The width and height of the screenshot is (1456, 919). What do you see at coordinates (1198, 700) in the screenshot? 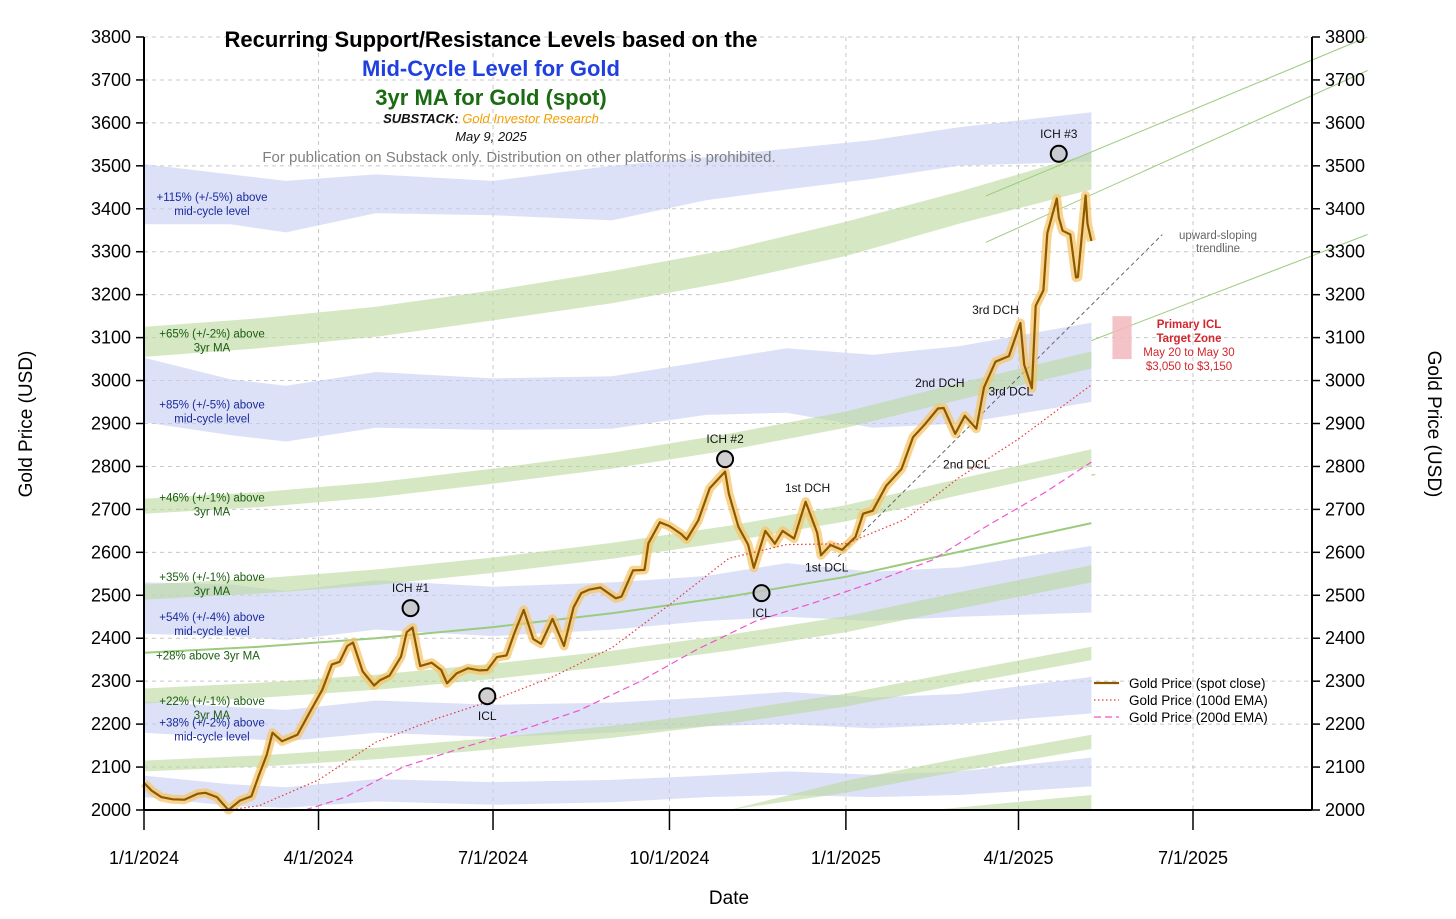
I see `legend-label: Gold Price (100d EMA)` at bounding box center [1198, 700].